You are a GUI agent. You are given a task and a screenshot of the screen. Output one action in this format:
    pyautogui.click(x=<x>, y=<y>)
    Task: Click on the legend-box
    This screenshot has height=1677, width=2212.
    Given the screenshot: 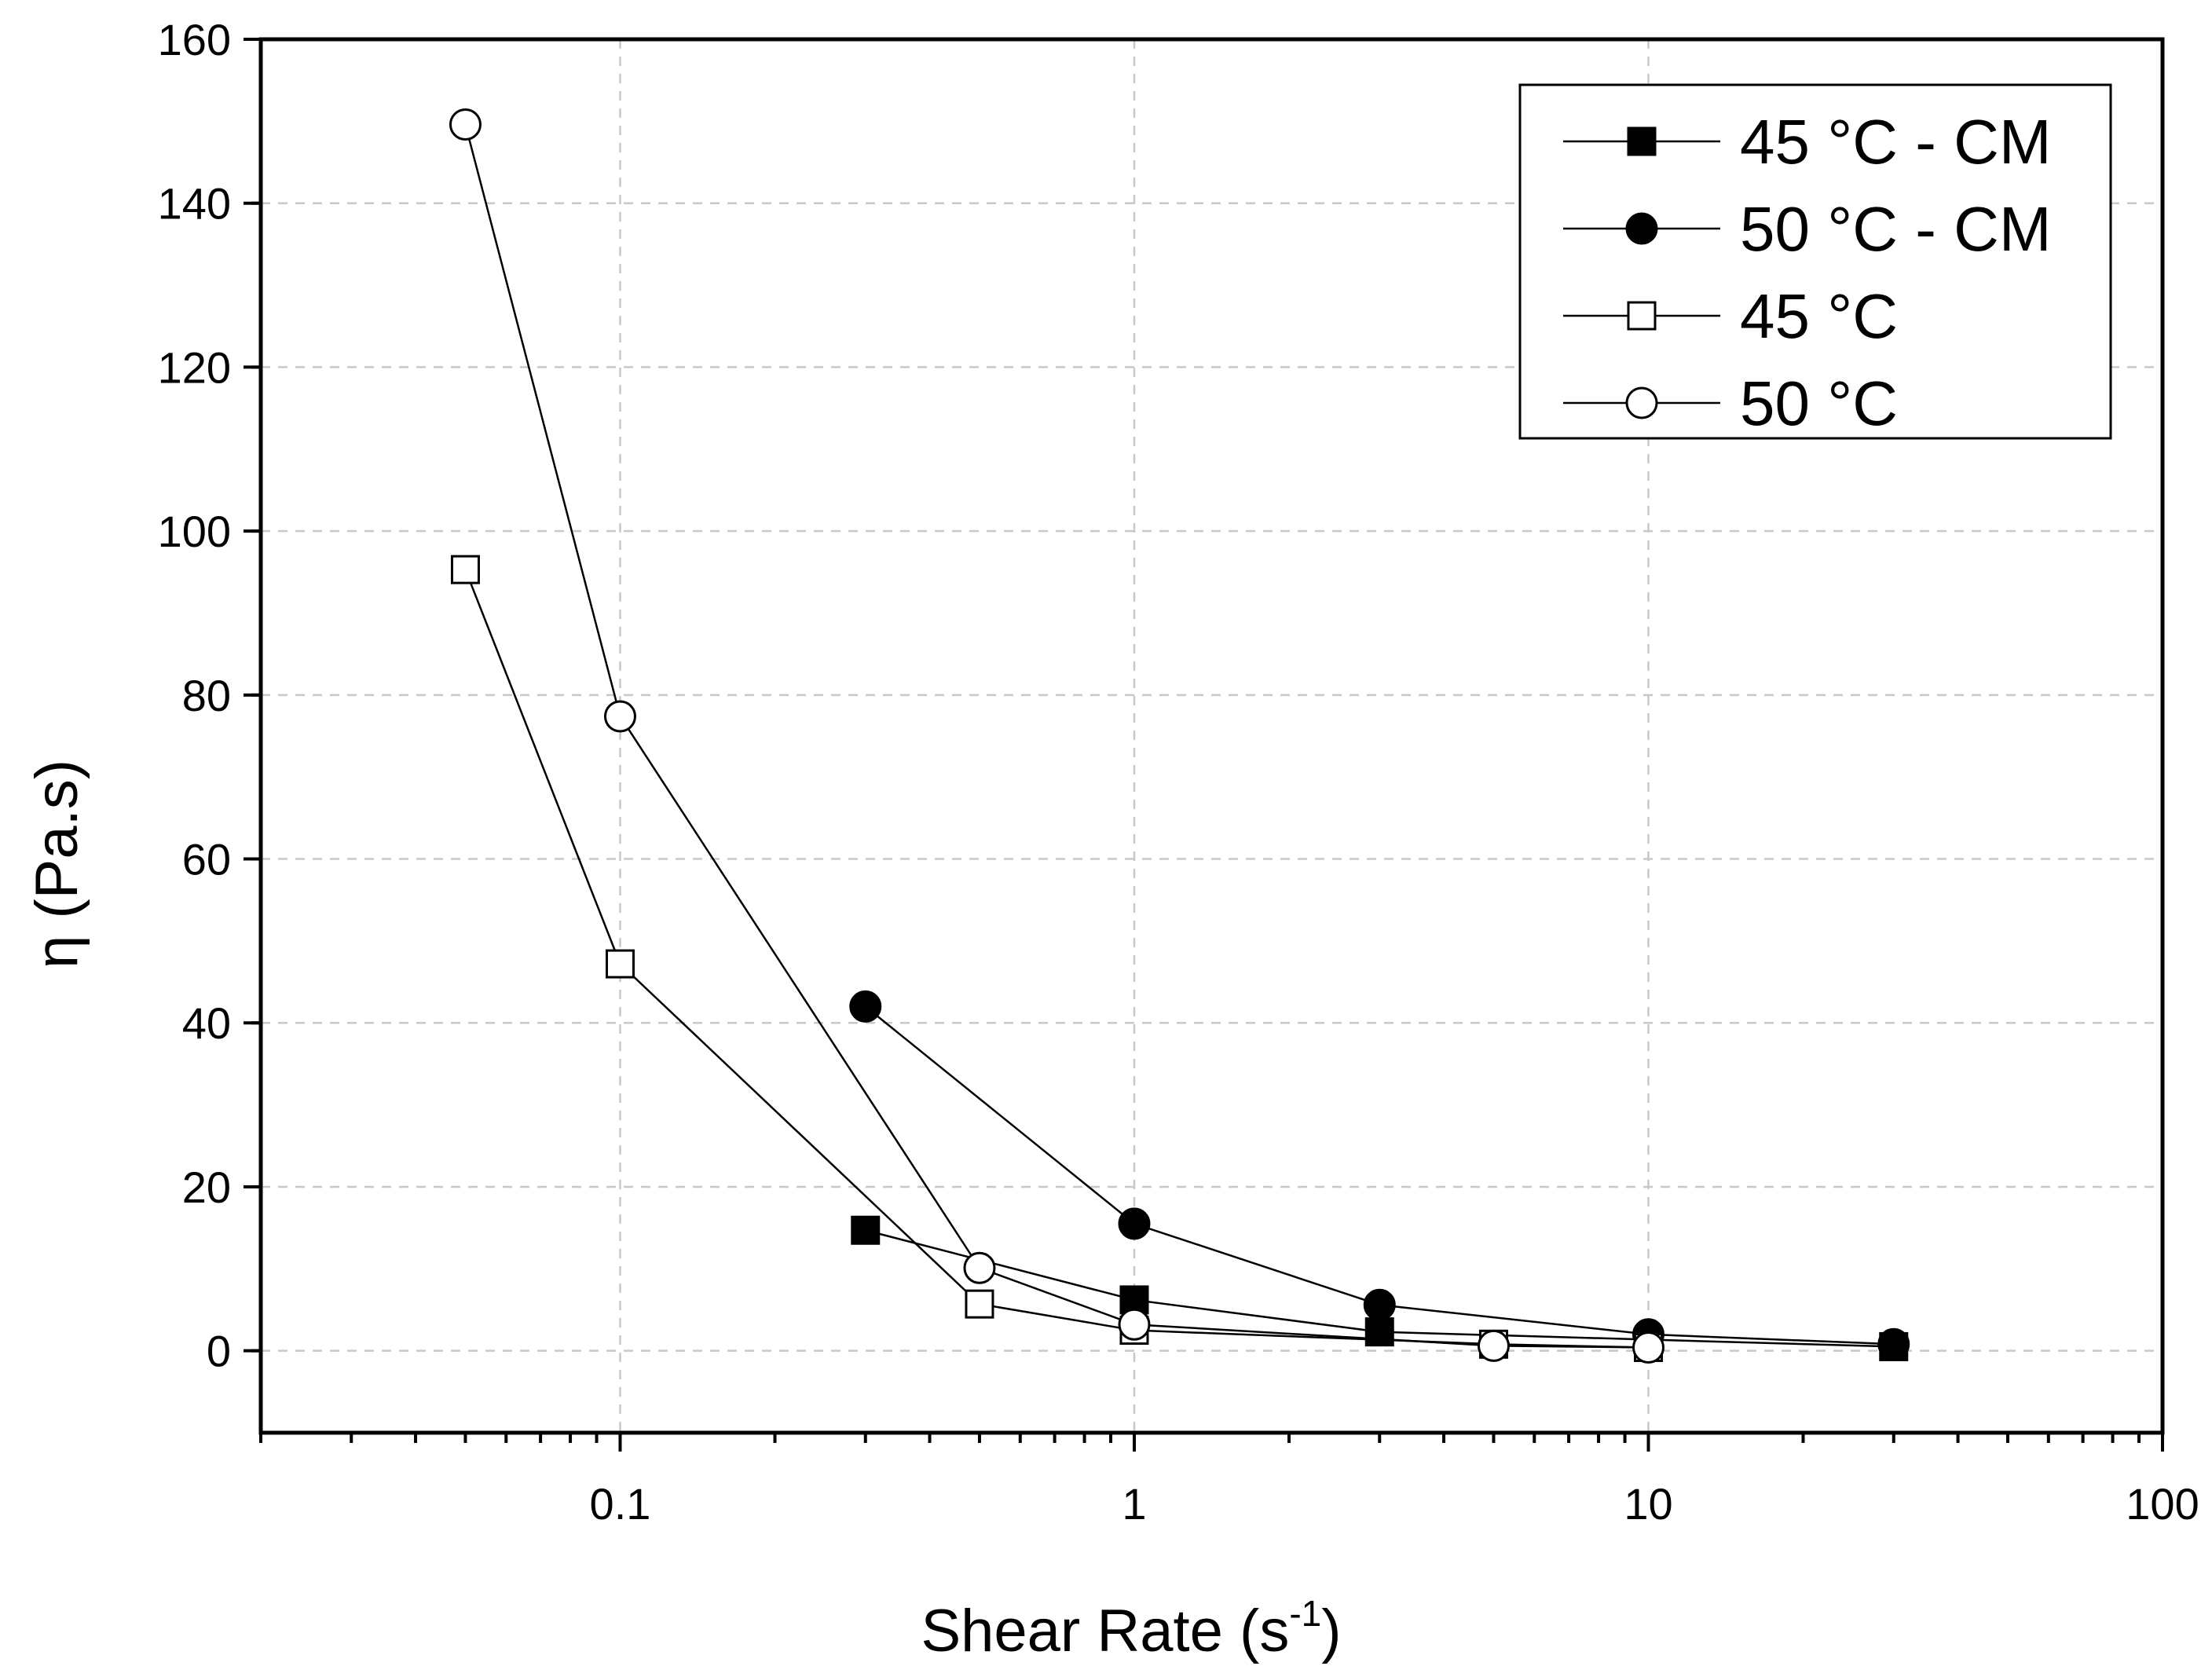 What is the action you would take?
    pyautogui.click(x=1815, y=261)
    